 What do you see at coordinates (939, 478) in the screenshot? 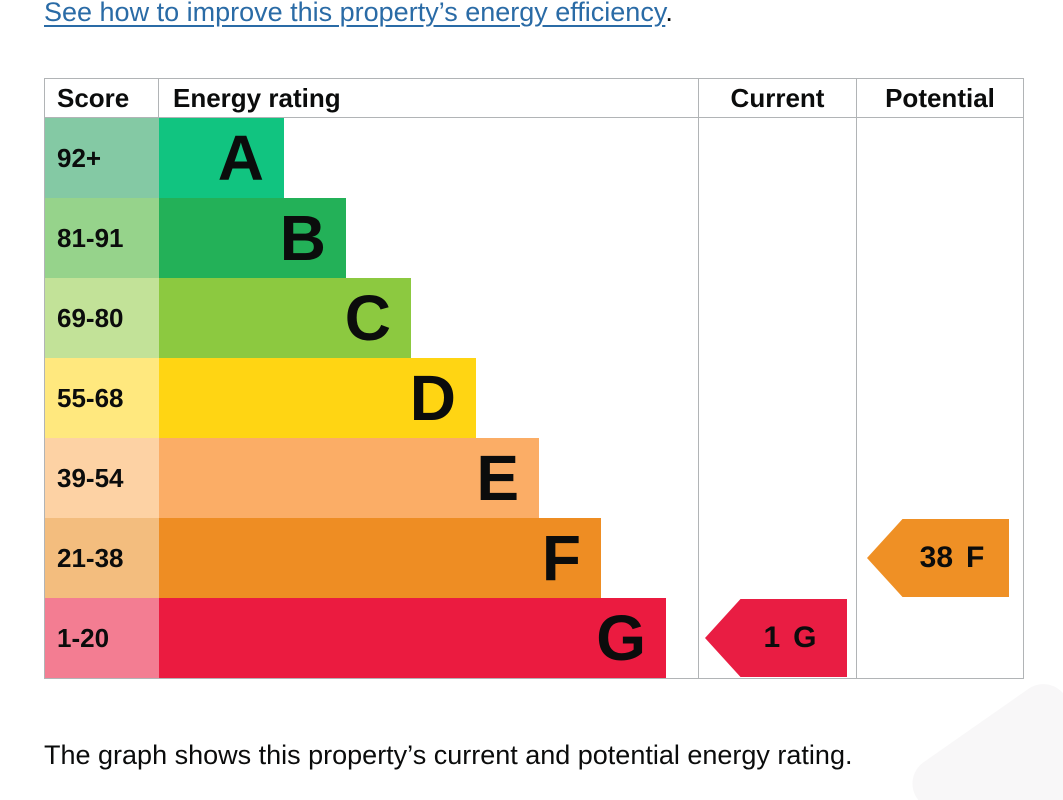
I see `potential-cell-e` at bounding box center [939, 478].